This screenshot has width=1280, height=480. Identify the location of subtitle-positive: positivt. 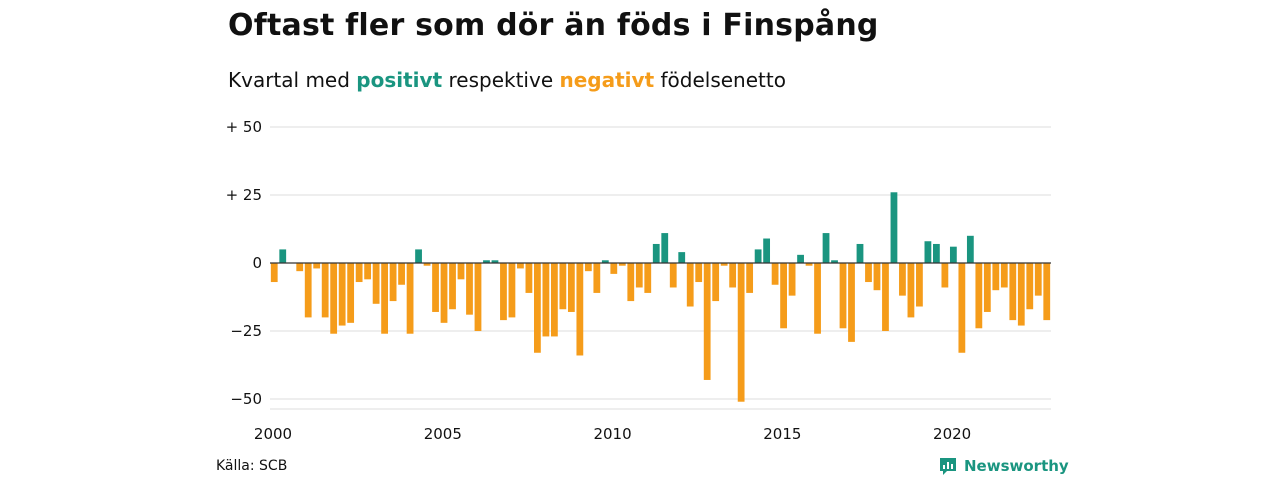
(399, 80).